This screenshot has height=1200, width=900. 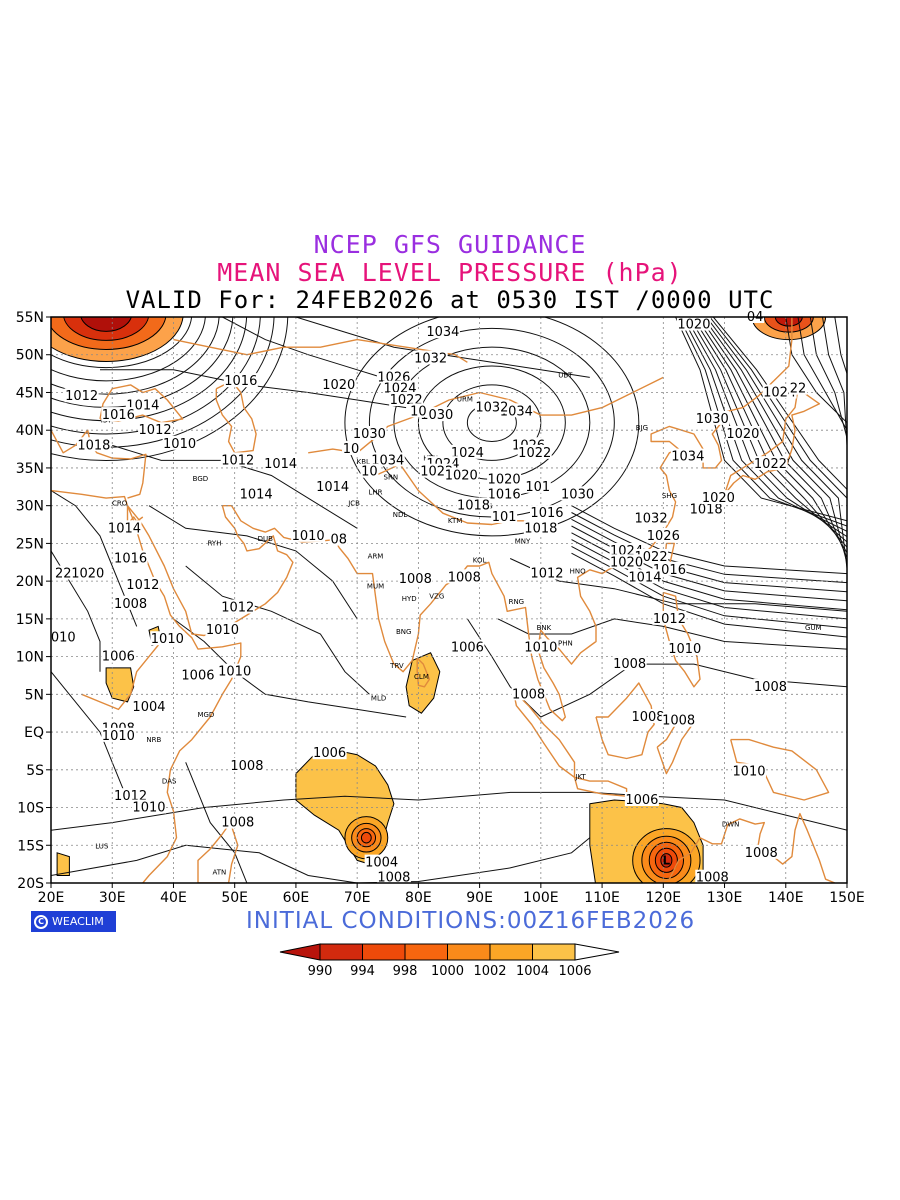 What do you see at coordinates (772, 441) in the screenshot?
I see `coast-japan` at bounding box center [772, 441].